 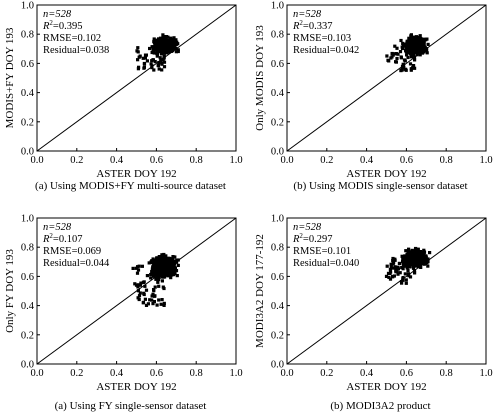 What do you see at coordinates (277, 6) in the screenshot?
I see `y-tick-label: 1.0` at bounding box center [277, 6].